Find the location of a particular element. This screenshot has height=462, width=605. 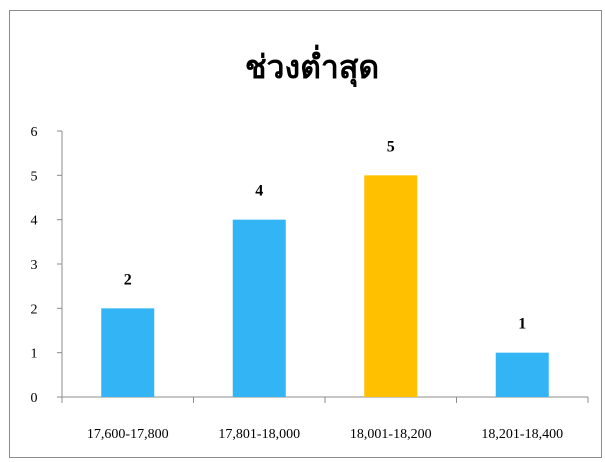

y-tick-label: 6 is located at coordinates (34, 132).